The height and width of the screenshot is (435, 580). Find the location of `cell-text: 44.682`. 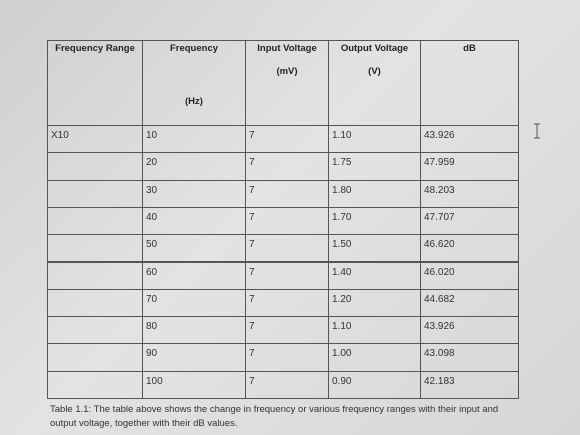

cell-text: 44.682 is located at coordinates (439, 299).